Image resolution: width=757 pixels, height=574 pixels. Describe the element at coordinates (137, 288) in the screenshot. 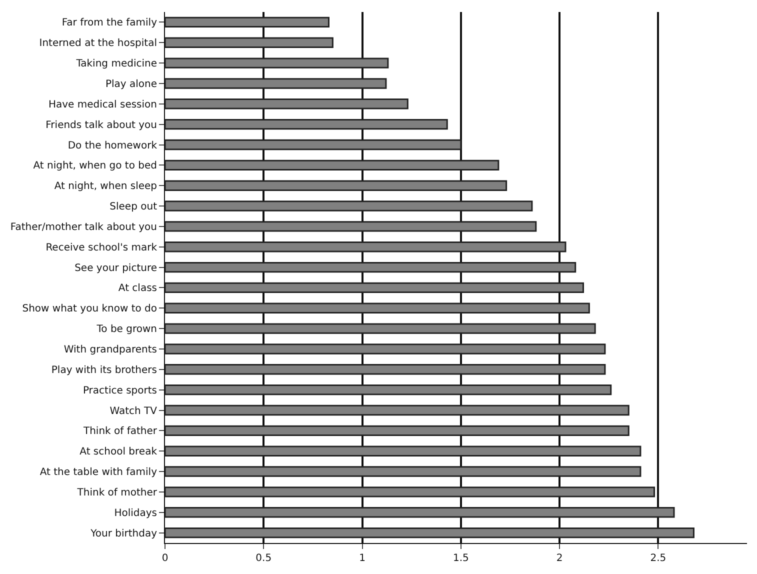

I see `y-tick-label: At class` at that location.